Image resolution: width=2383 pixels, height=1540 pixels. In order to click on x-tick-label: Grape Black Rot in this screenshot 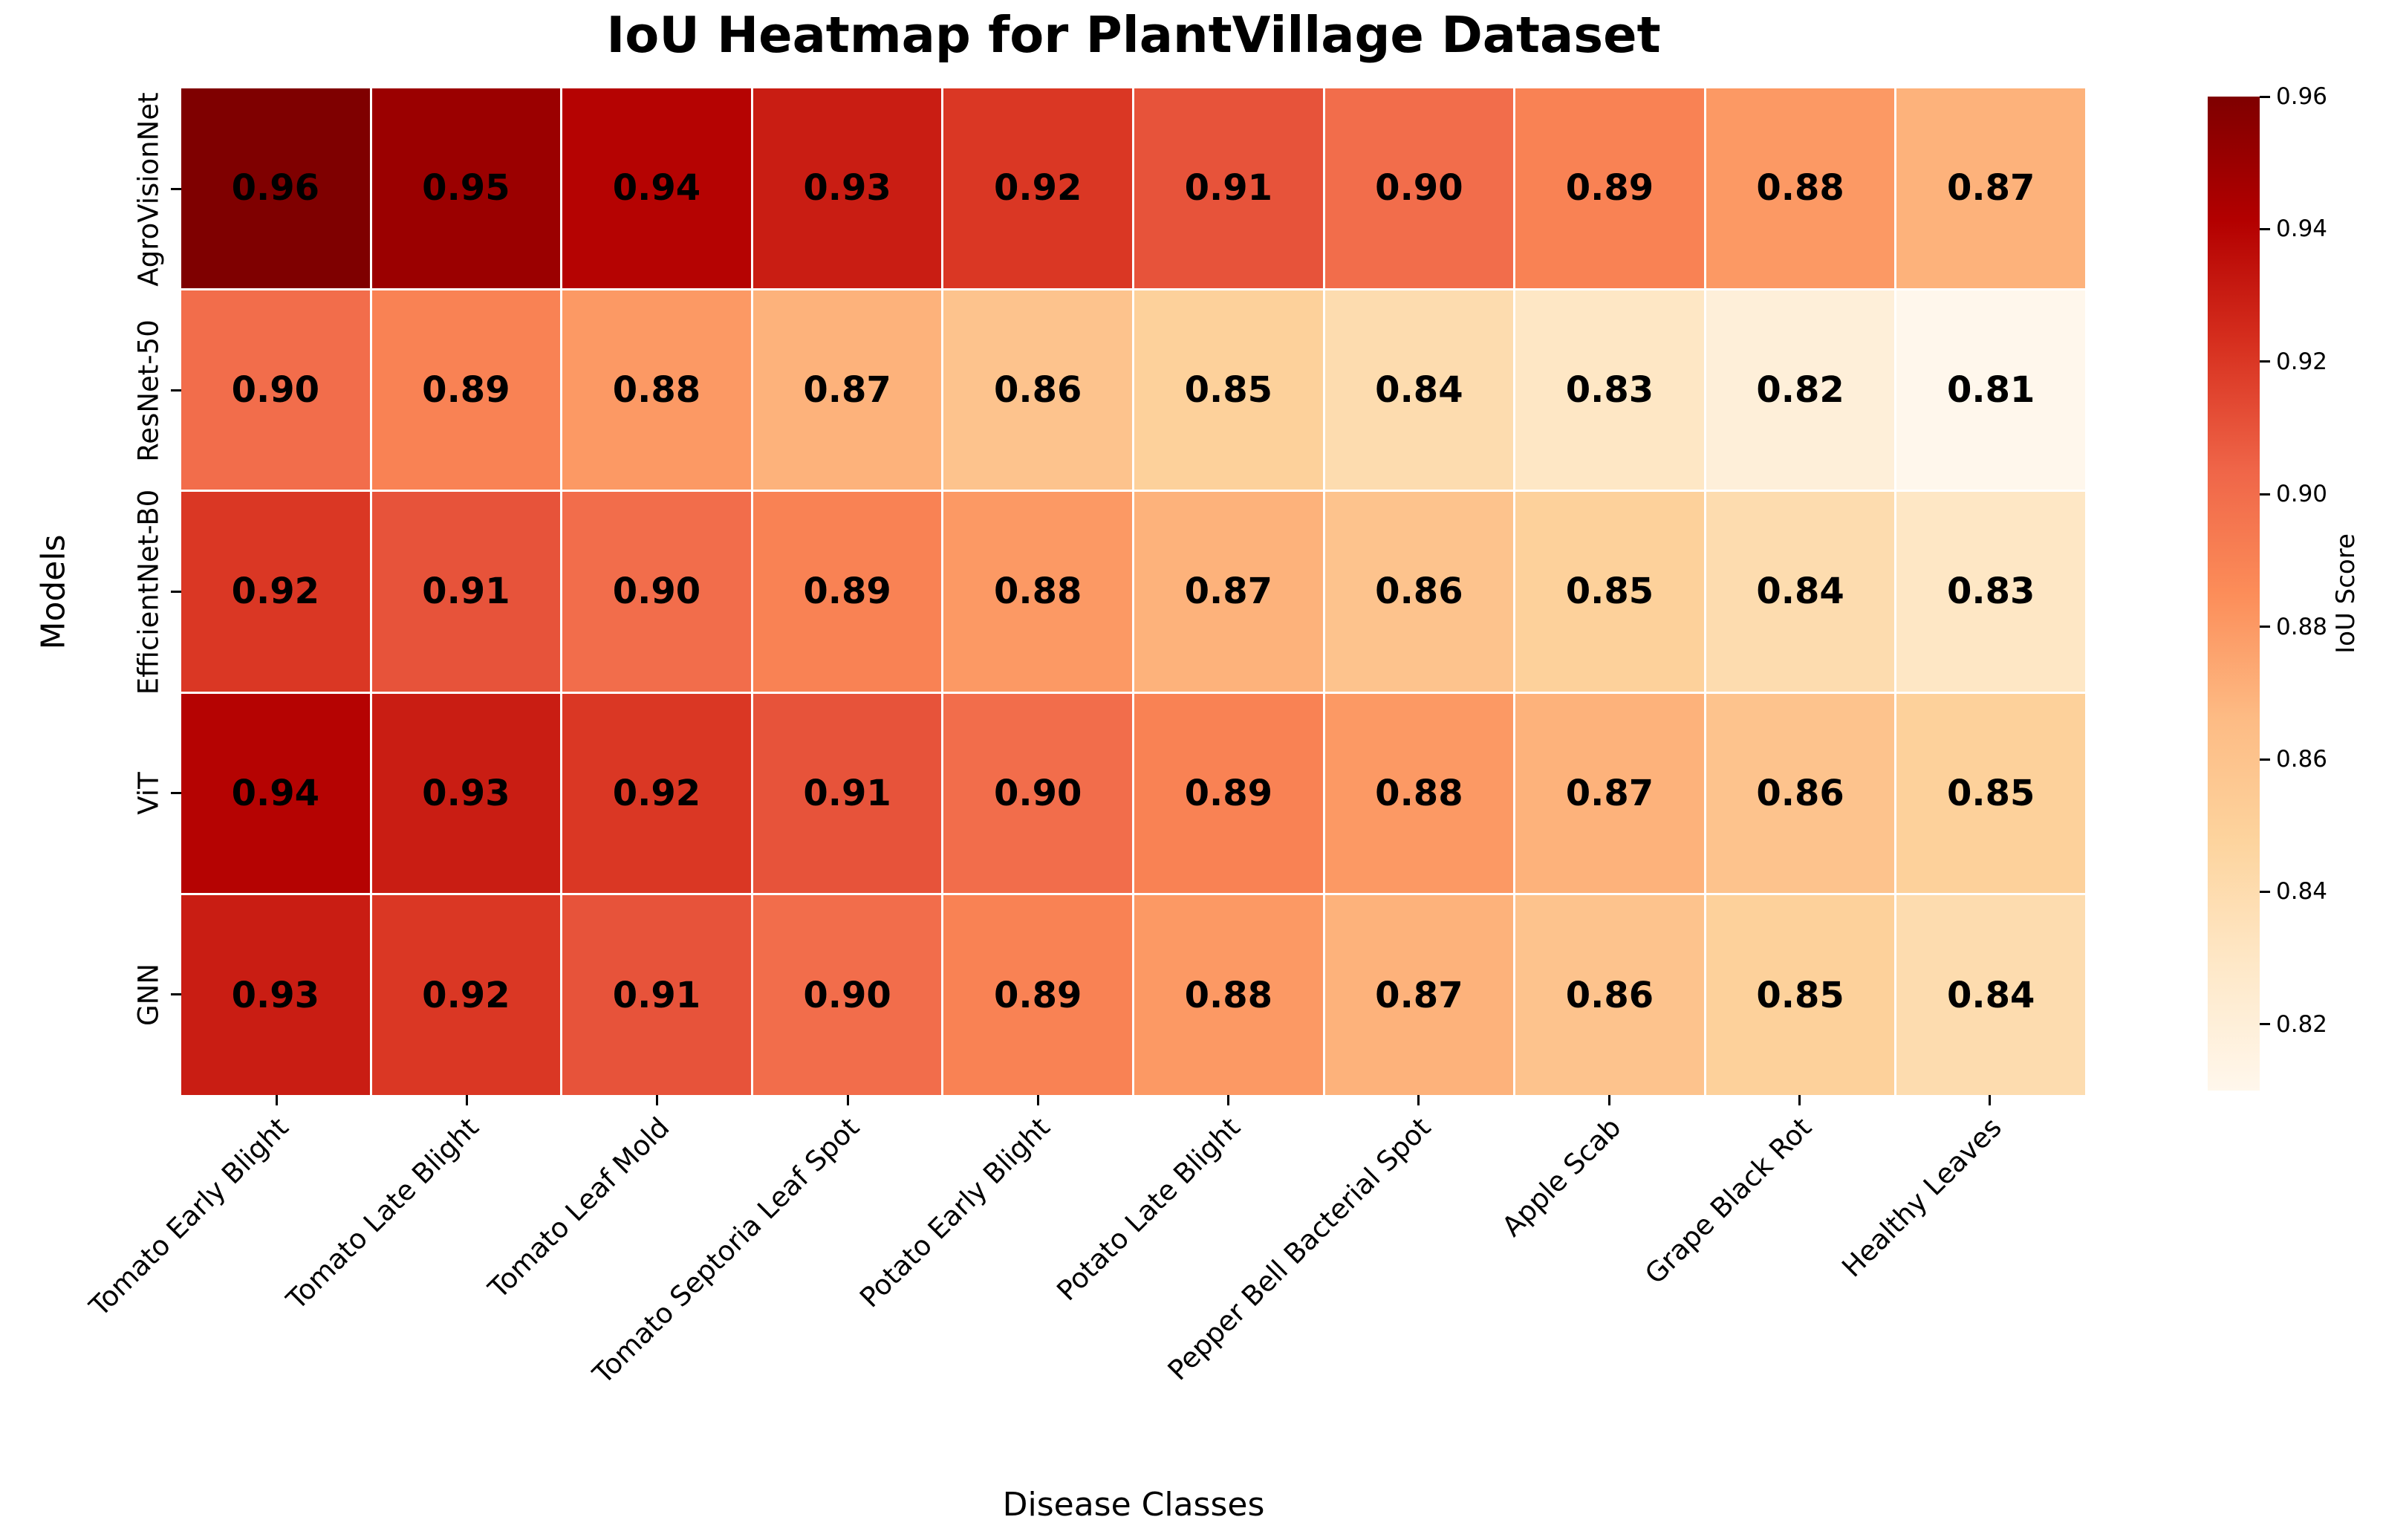, I will do `click(1728, 1200)`.